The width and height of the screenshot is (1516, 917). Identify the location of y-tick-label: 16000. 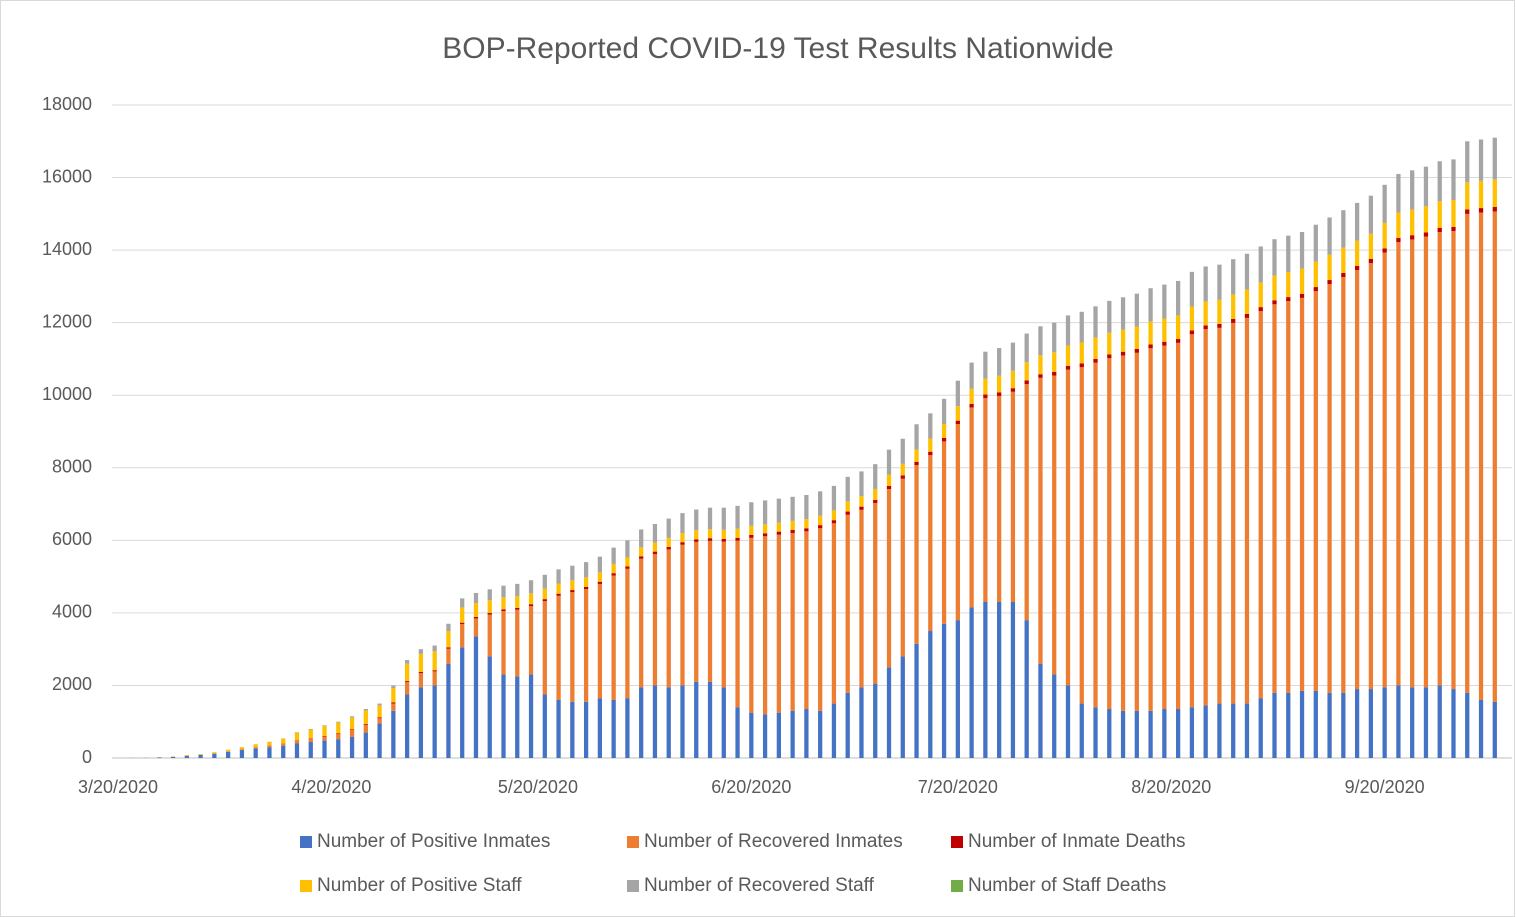
(67, 176).